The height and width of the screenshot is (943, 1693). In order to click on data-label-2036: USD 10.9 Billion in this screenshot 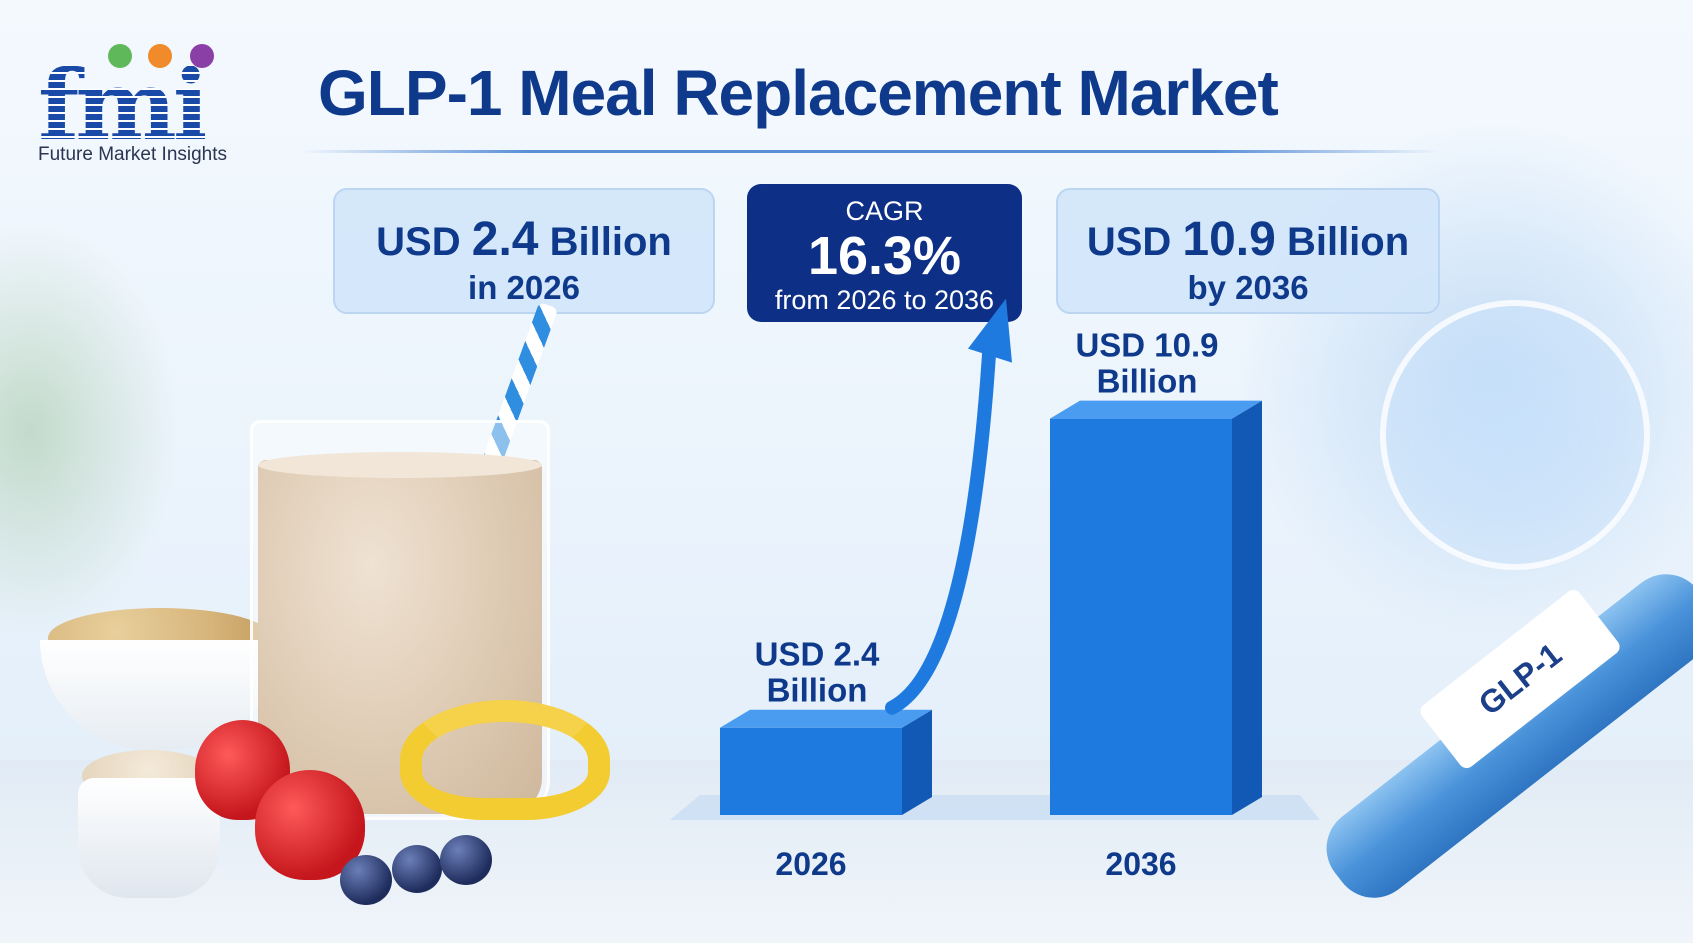, I will do `click(1146, 363)`.